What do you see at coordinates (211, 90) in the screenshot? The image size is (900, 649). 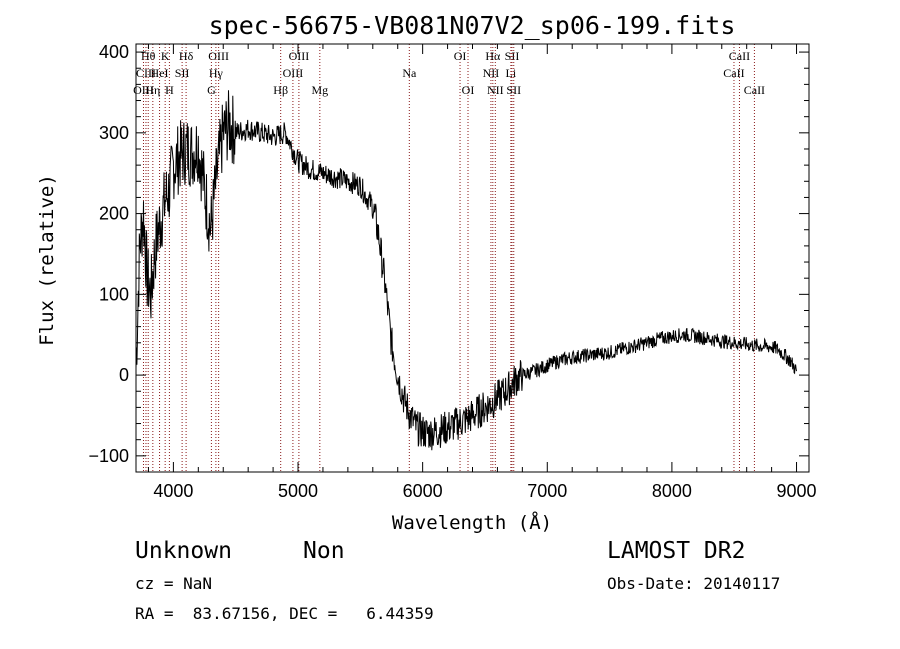 I see `spectral-line-label: G` at bounding box center [211, 90].